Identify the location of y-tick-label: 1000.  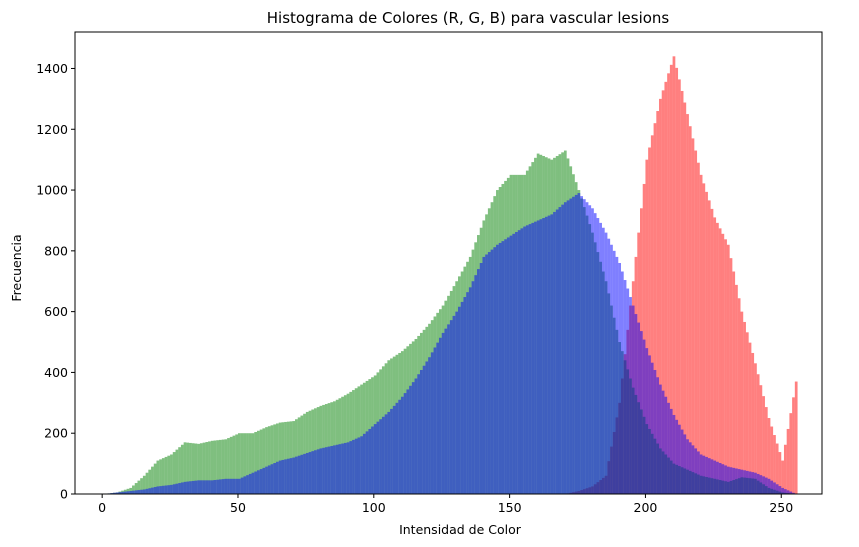
(52, 190).